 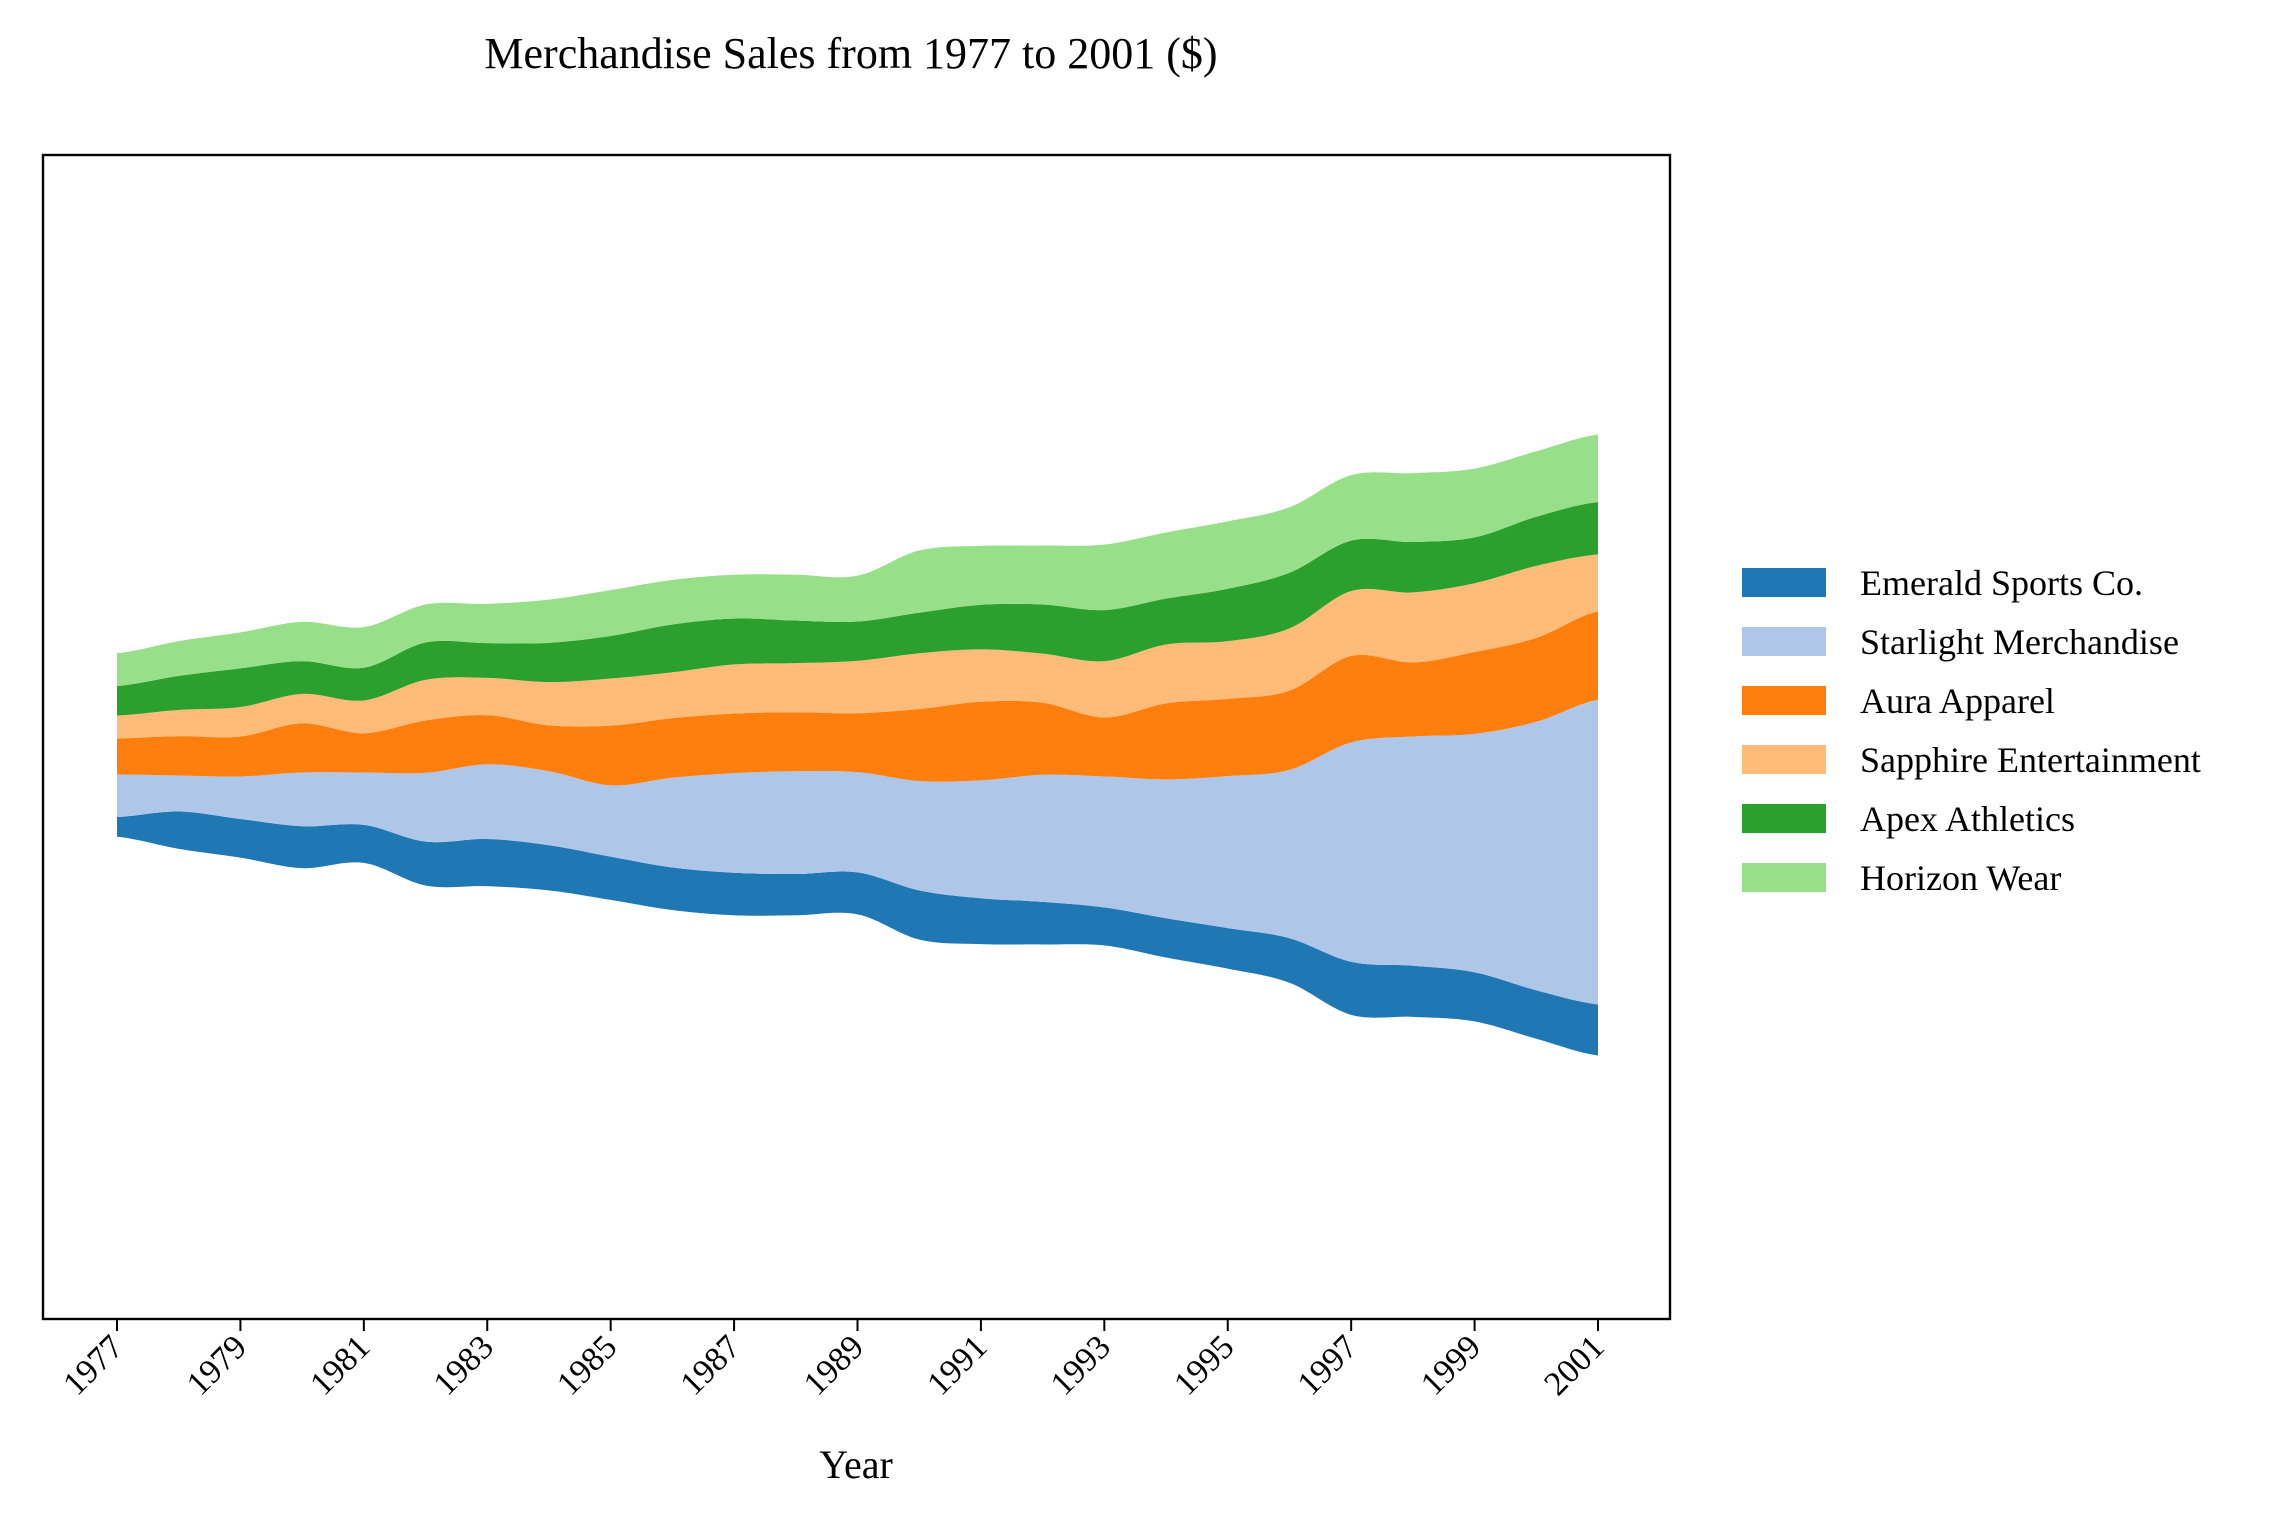 I want to click on stream-sapphire-entertainment, so click(x=857, y=646).